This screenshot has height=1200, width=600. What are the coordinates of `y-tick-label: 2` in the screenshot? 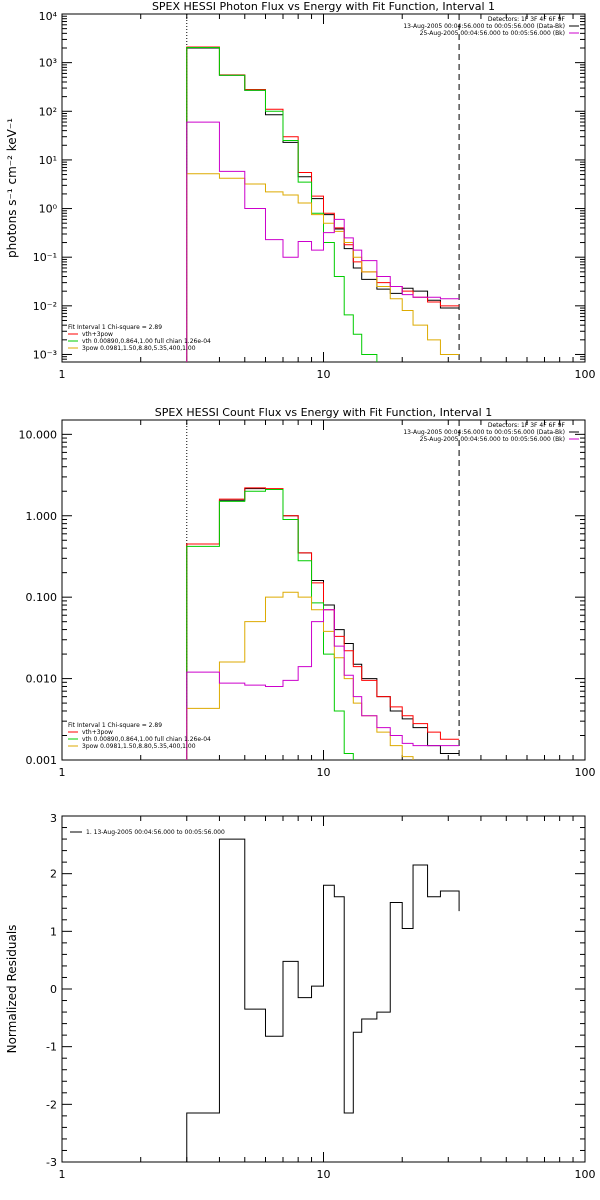 It's located at (53, 874).